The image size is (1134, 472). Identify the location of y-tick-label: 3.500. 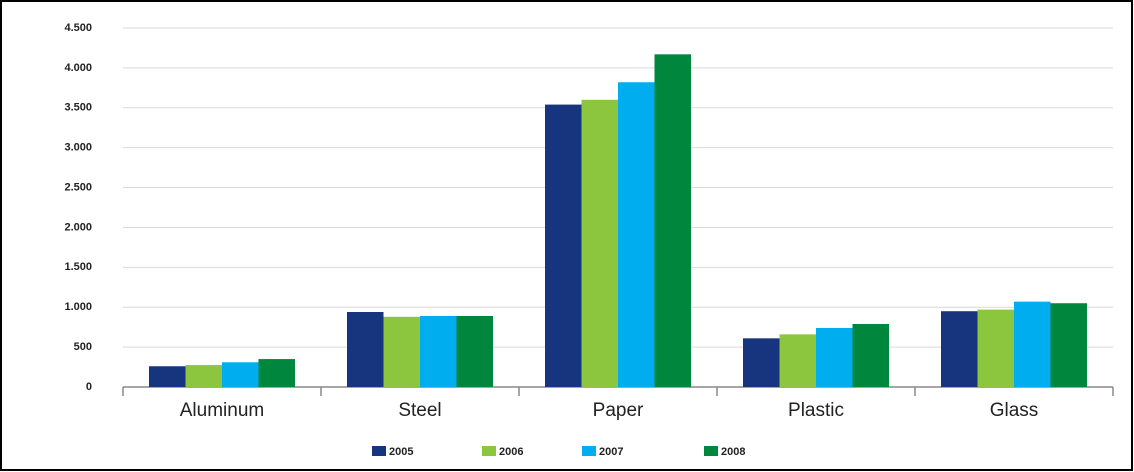
(78, 108).